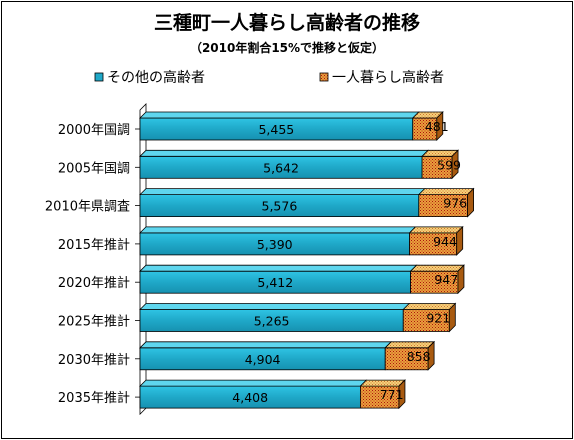 The image size is (574, 440). I want to click on value-label-other: 5,412, so click(275, 282).